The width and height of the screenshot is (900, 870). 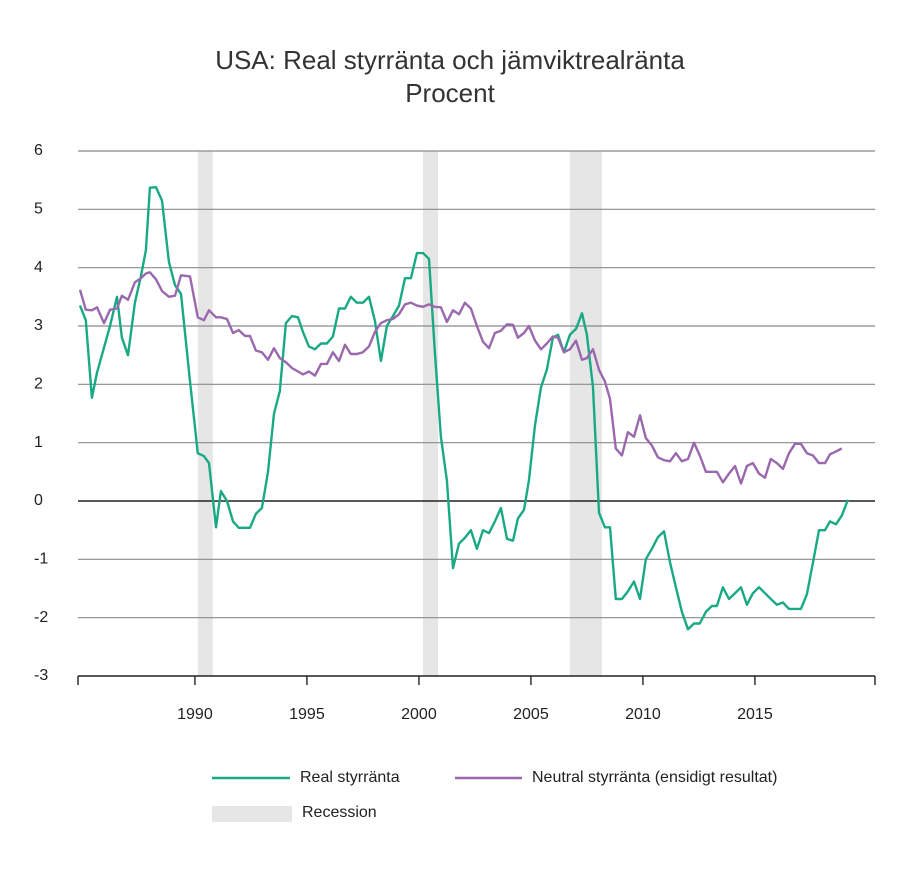 What do you see at coordinates (643, 714) in the screenshot?
I see `x-tick-label: 2010` at bounding box center [643, 714].